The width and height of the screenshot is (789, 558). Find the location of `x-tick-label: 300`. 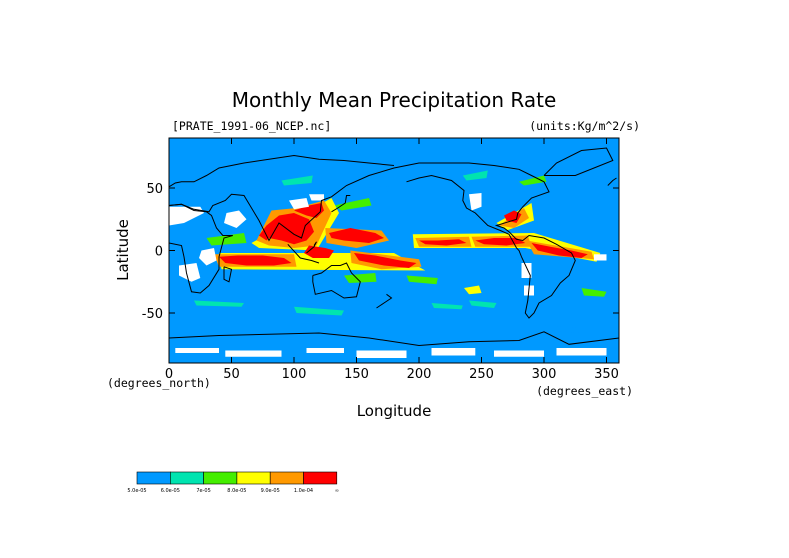

x-tick-label: 300 is located at coordinates (544, 374).